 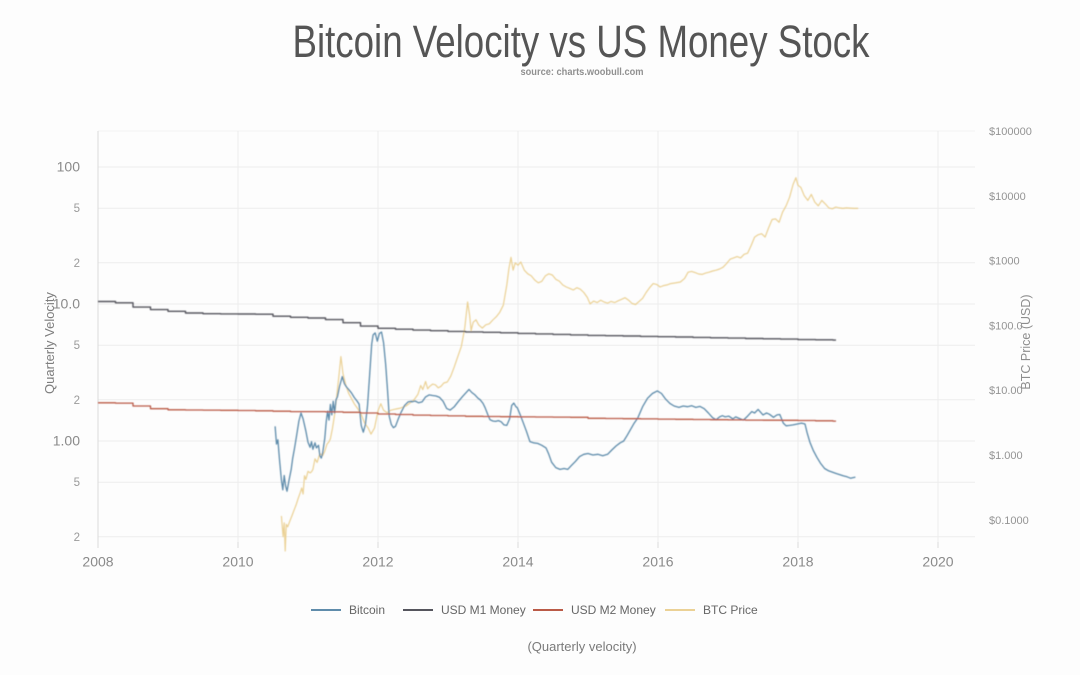 I want to click on svg-text: $100.0, so click(x=1006, y=326).